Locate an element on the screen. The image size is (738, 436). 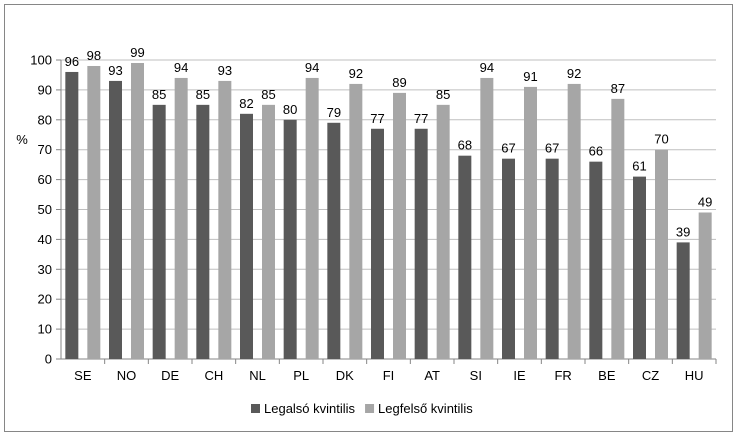
data-label: 39 is located at coordinates (683, 231).